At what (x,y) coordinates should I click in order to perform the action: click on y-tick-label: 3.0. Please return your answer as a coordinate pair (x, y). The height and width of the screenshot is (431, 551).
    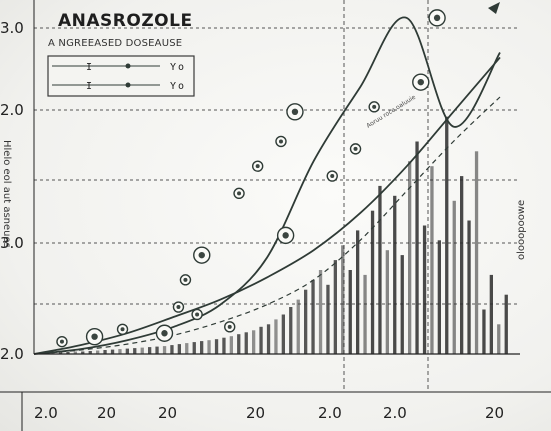
    Looking at the image, I should click on (12, 28).